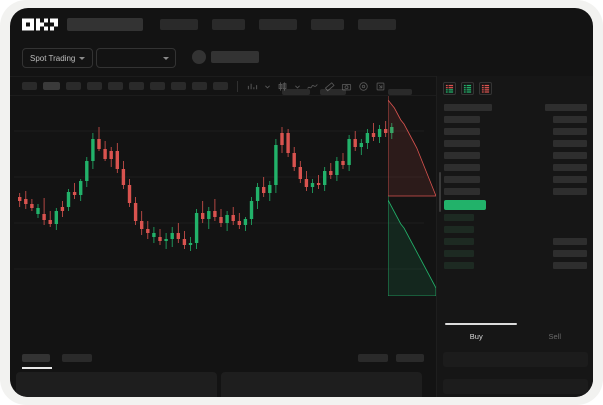 Image resolution: width=603 pixels, height=405 pixels. I want to click on stat-high-label, so click(333, 92).